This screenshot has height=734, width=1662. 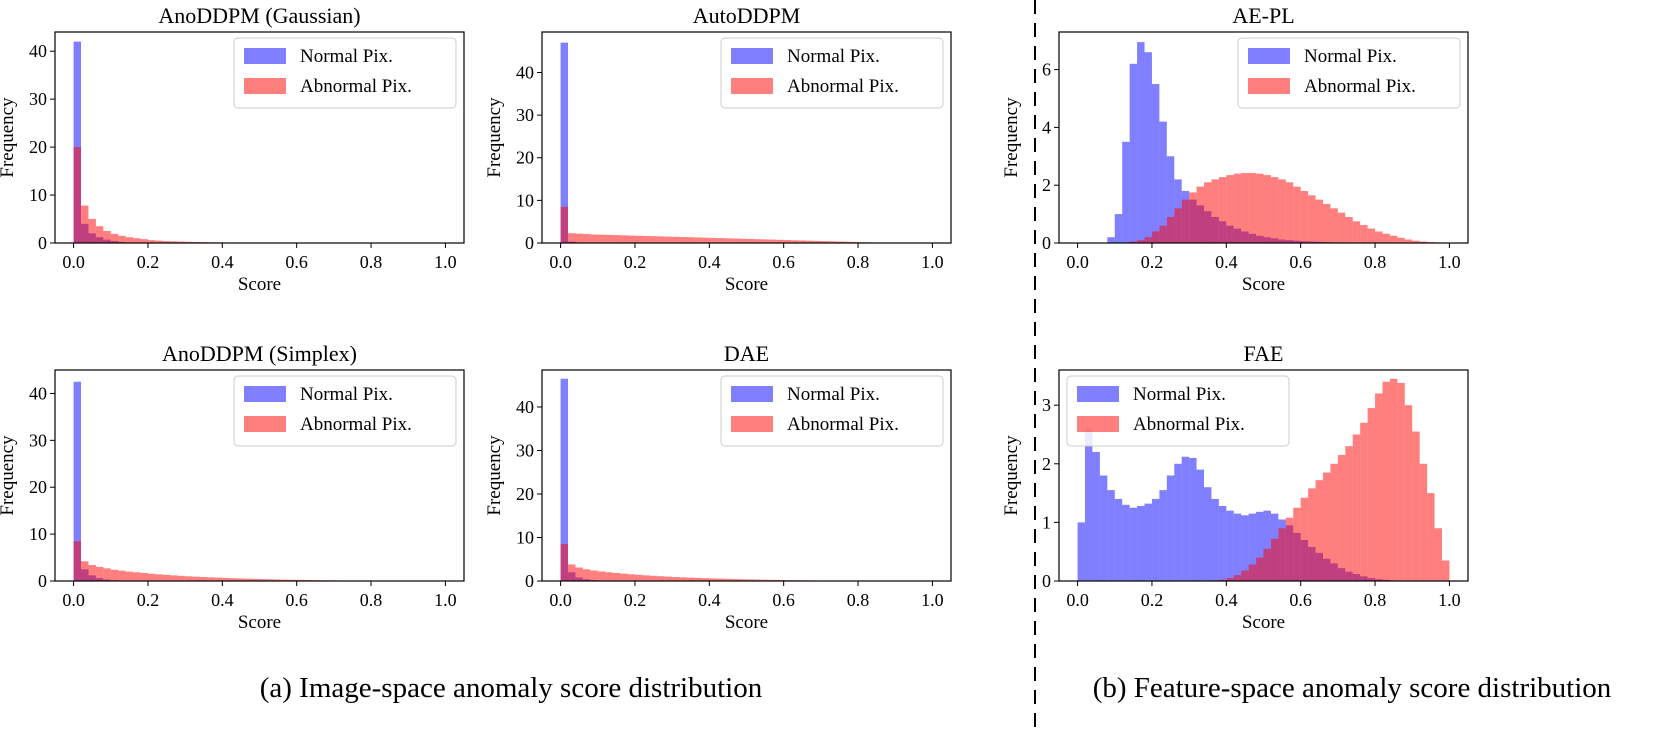 I want to click on plot-frame, so click(x=746, y=475).